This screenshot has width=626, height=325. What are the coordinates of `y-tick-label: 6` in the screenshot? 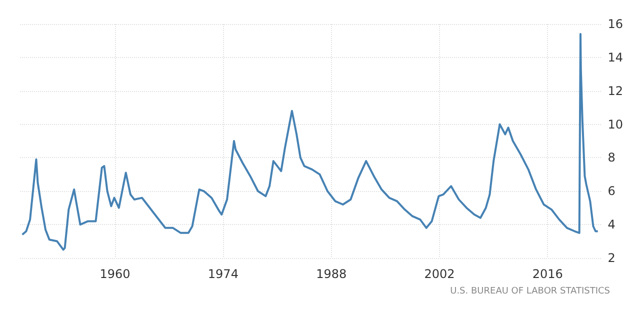 It's located at (612, 191).